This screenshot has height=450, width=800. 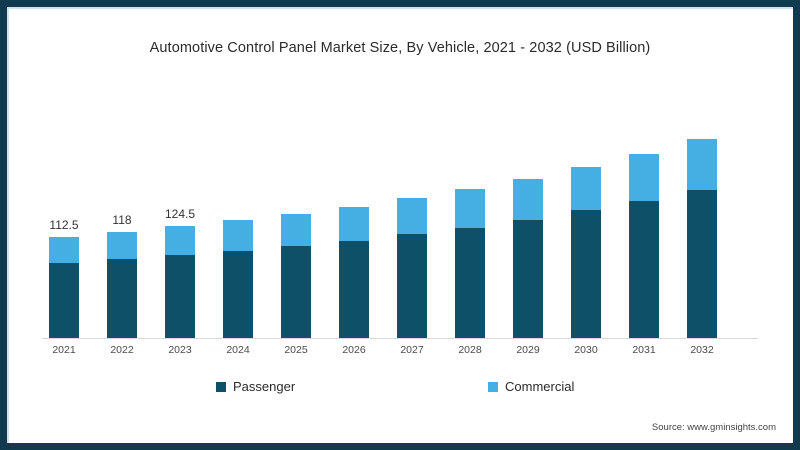 I want to click on border-bottom, so click(x=400, y=446).